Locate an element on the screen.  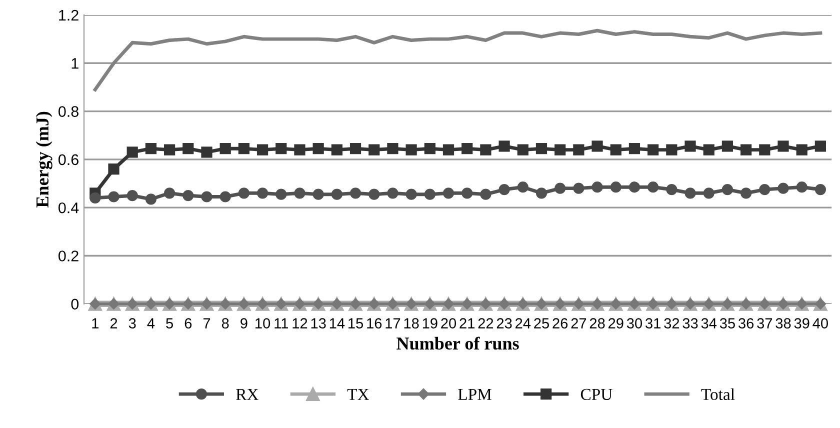
x-tick-label: 29 is located at coordinates (616, 323).